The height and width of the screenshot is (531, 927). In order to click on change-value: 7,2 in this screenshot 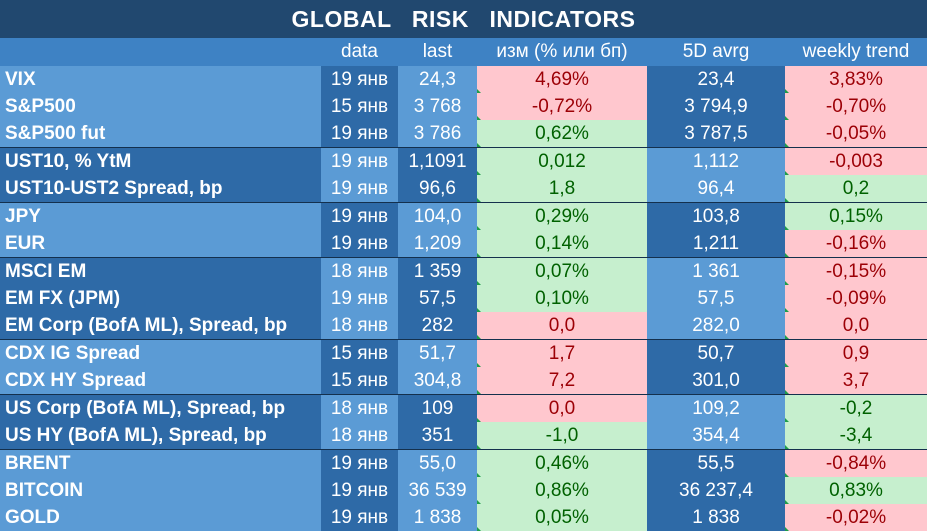, I will do `click(562, 381)`.